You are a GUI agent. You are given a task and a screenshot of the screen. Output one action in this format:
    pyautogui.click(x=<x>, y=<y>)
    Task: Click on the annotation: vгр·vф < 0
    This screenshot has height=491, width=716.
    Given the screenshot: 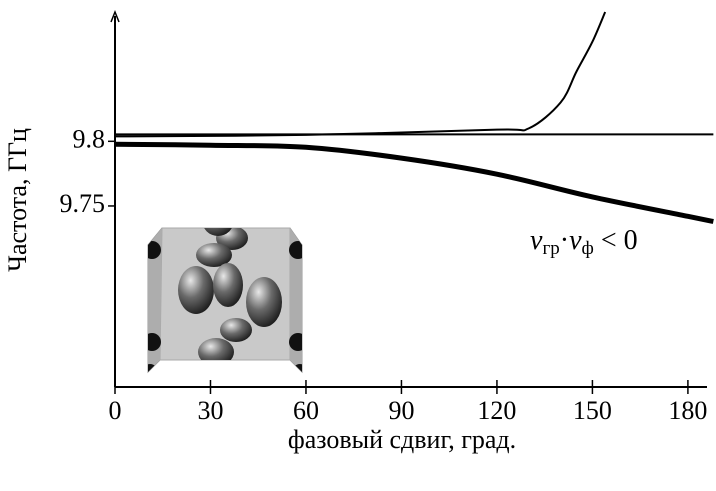 What is the action you would take?
    pyautogui.click(x=584, y=242)
    